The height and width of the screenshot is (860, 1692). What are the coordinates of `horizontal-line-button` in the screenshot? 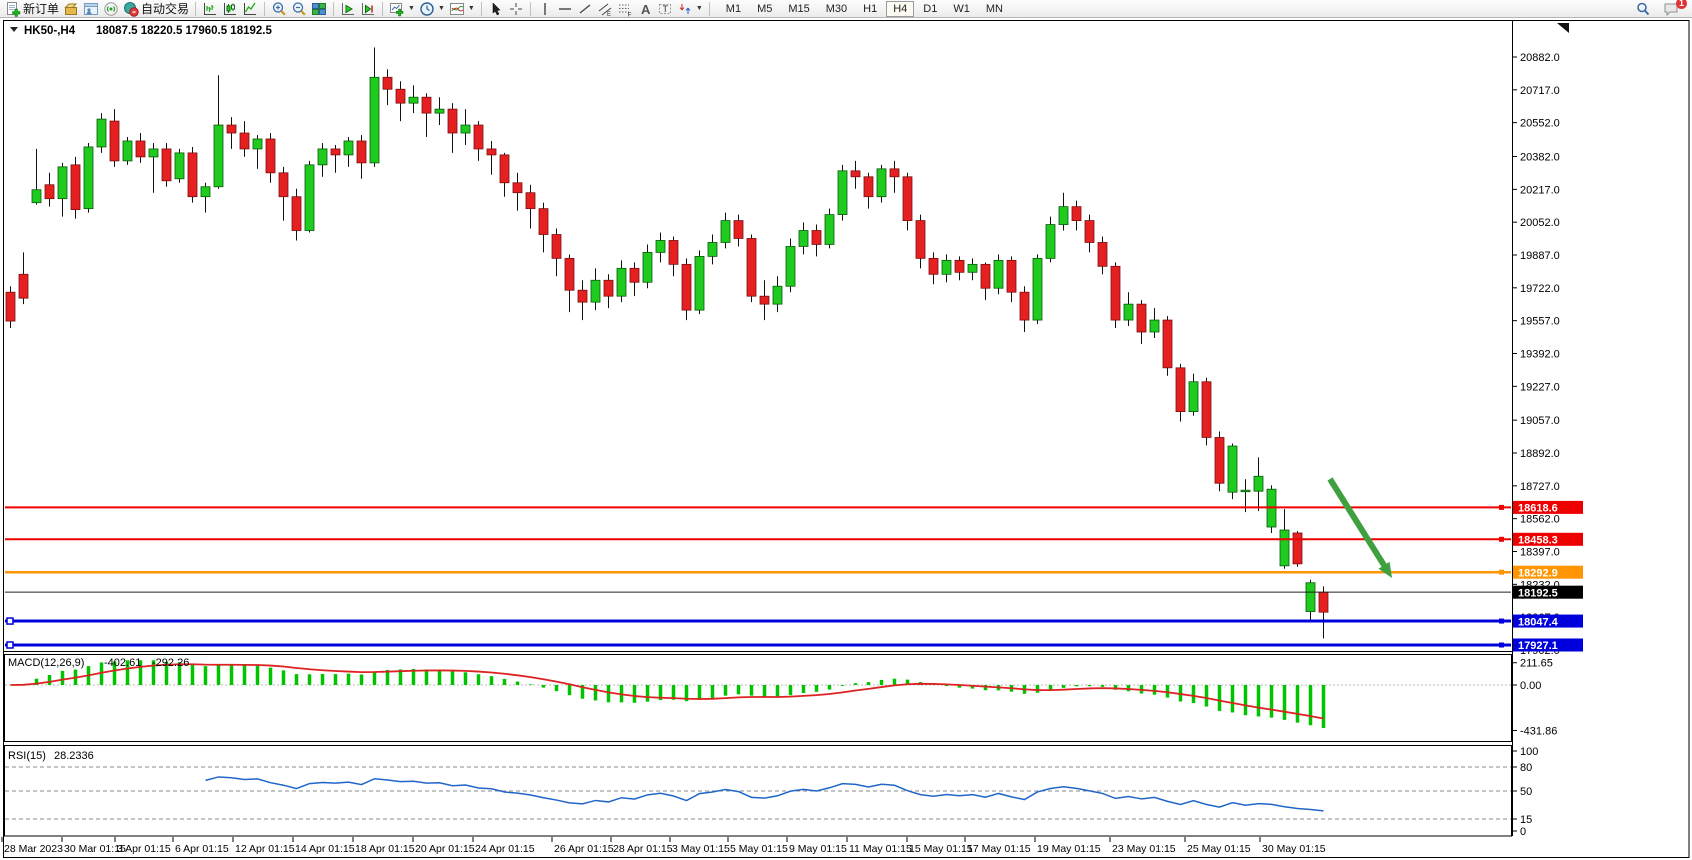 It's located at (565, 9).